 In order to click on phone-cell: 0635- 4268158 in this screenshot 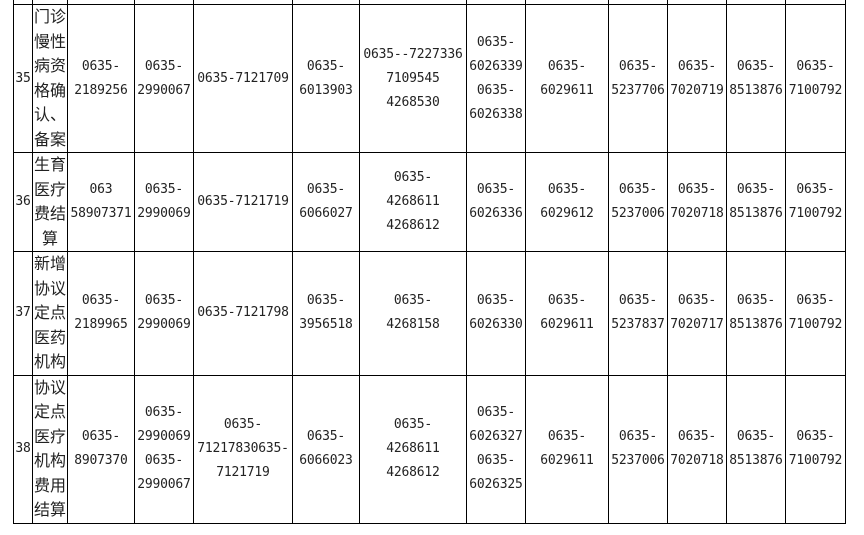, I will do `click(413, 313)`.